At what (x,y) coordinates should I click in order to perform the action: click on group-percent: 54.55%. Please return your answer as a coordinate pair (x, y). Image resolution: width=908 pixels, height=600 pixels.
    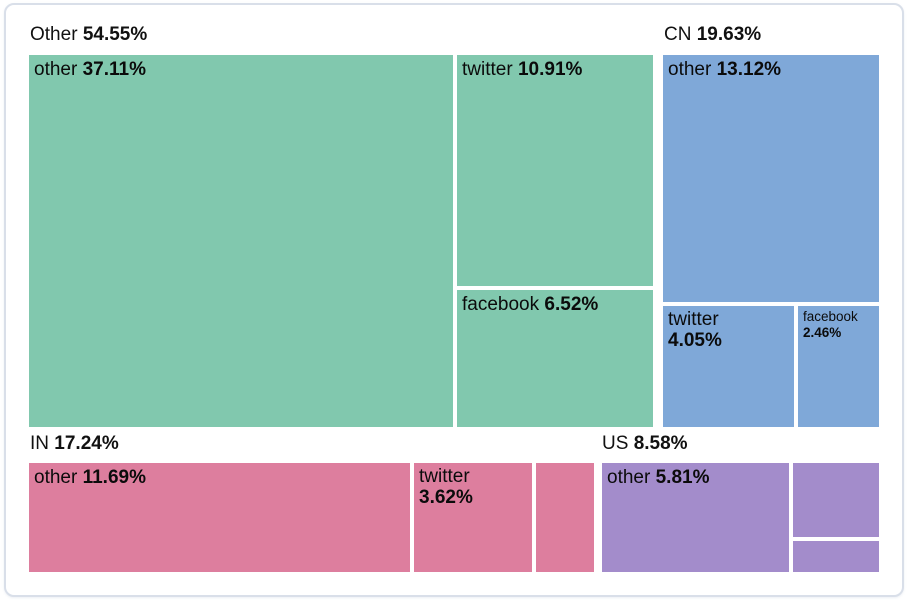
    Looking at the image, I should click on (115, 34).